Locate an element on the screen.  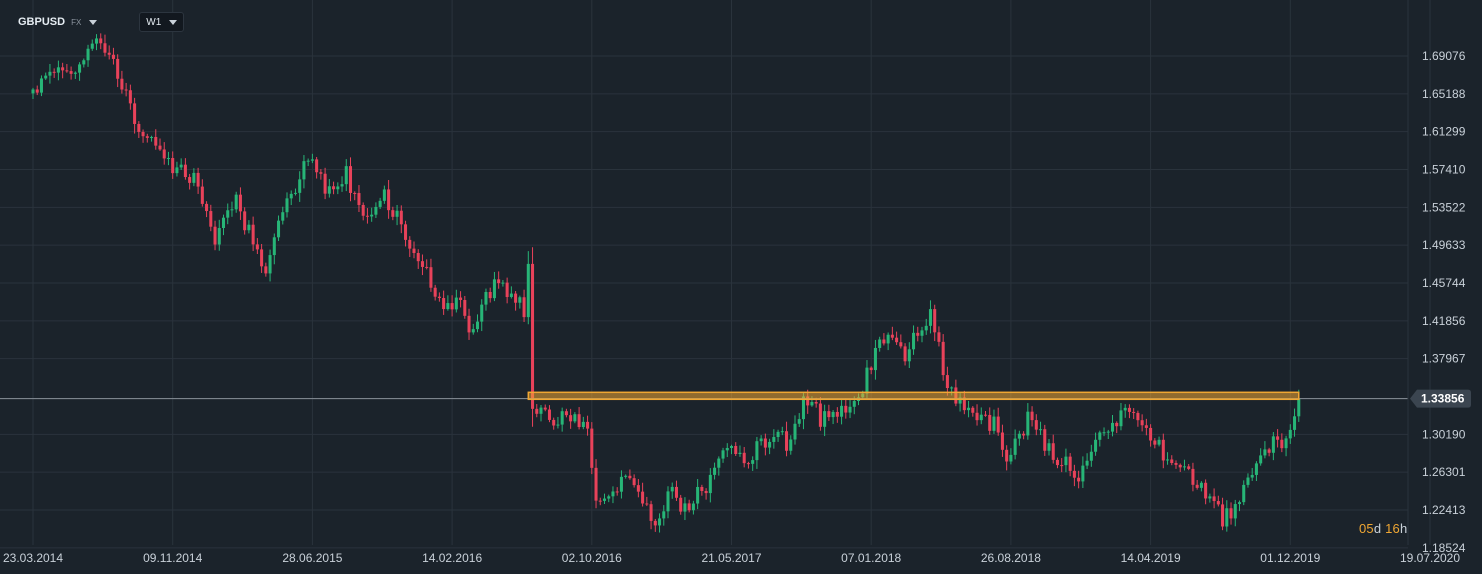
timeframe-selector: W1 is located at coordinates (162, 22).